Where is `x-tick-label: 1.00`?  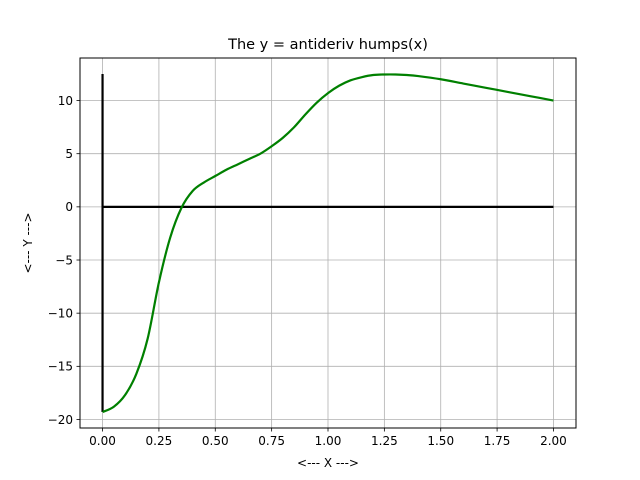
x-tick-label: 1.00 is located at coordinates (328, 441).